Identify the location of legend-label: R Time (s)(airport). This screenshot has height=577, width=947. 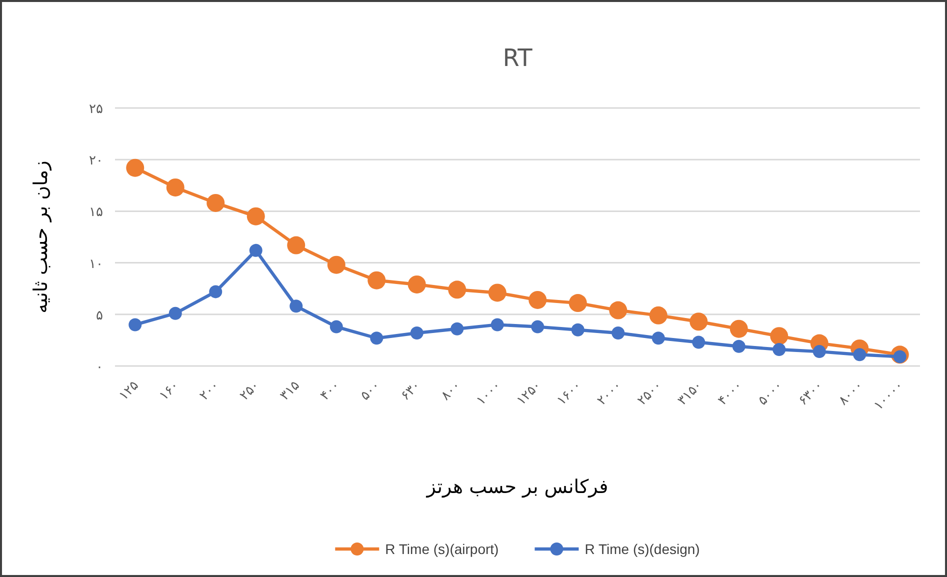
(442, 549).